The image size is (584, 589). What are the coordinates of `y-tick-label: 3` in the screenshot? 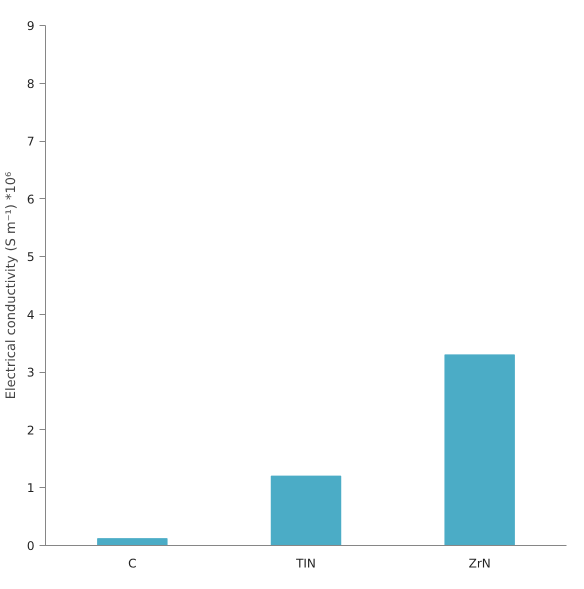 It's located at (30, 373).